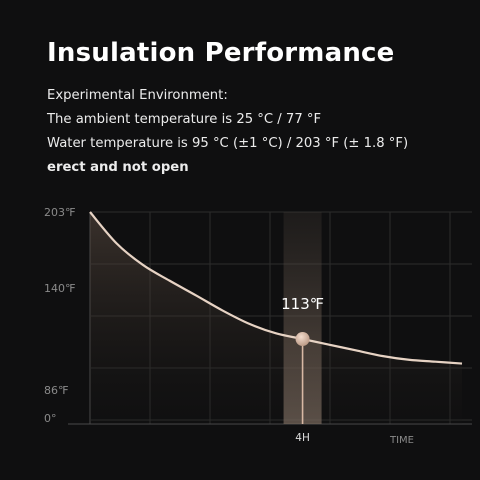 This screenshot has height=480, width=480. I want to click on y-tick-label: 140℉, so click(59, 288).